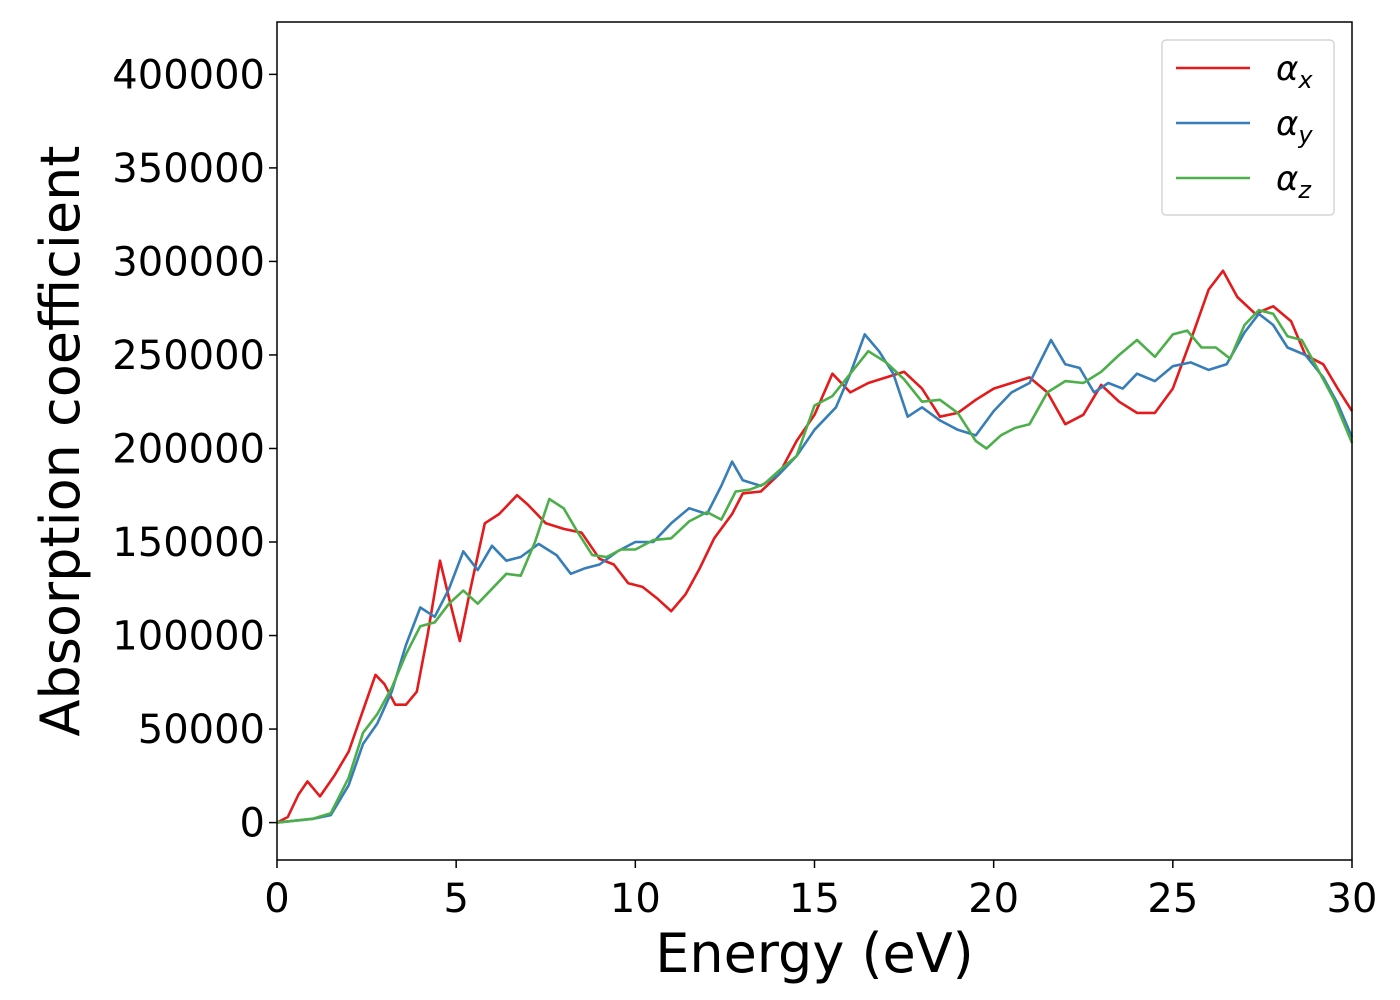 Image resolution: width=1400 pixels, height=1000 pixels. I want to click on y-axis-label: Absorption coefficient, so click(60, 441).